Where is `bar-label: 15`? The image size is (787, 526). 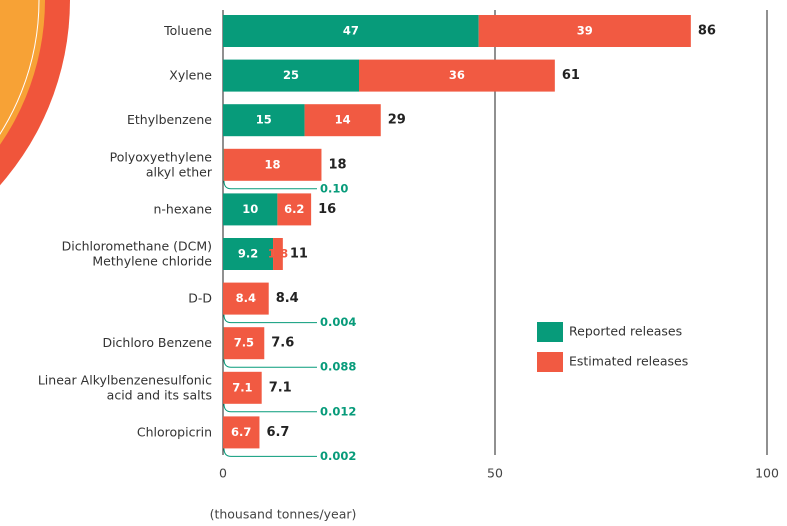
bar-label: 15 is located at coordinates (264, 120).